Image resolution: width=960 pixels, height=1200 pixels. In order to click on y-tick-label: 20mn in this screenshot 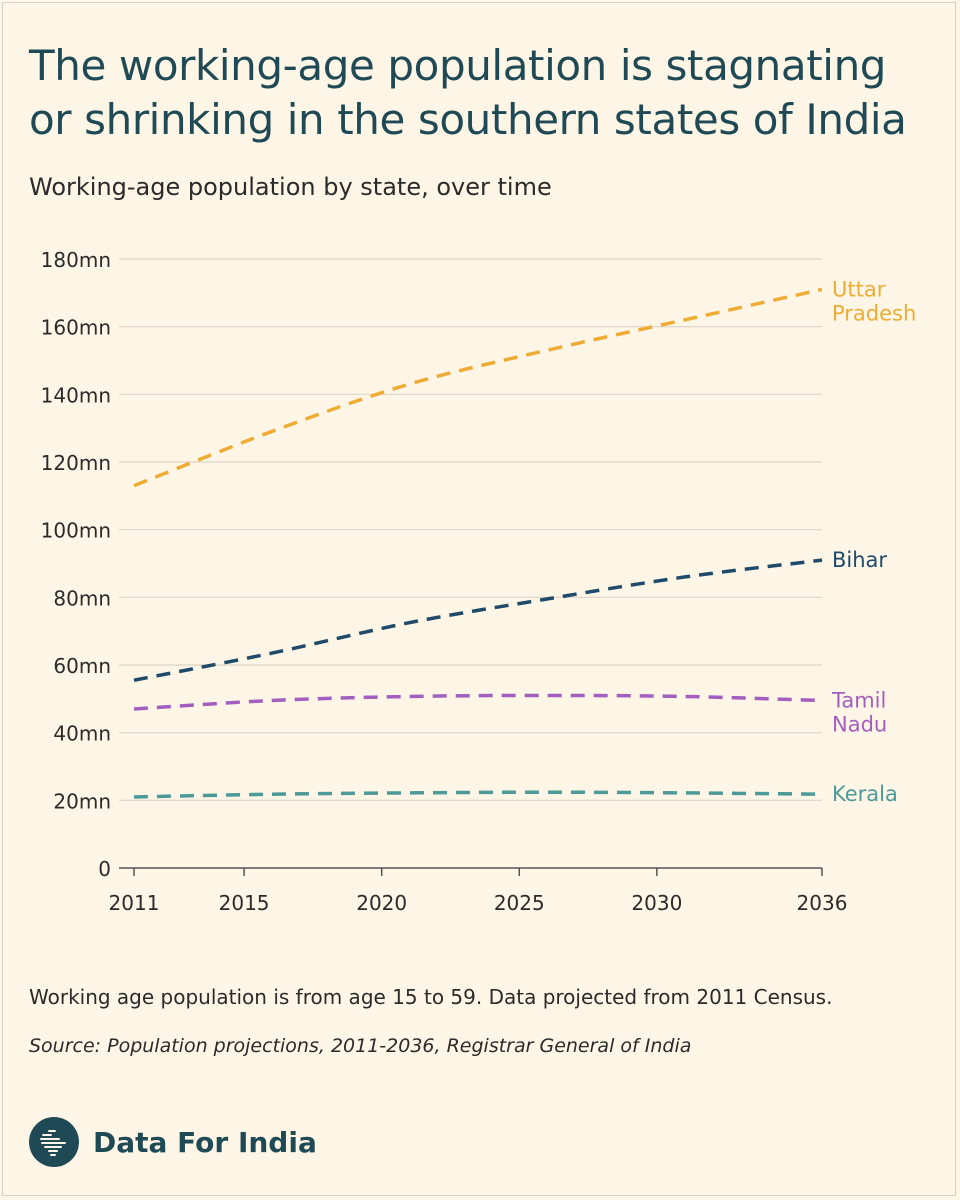, I will do `click(82, 801)`.